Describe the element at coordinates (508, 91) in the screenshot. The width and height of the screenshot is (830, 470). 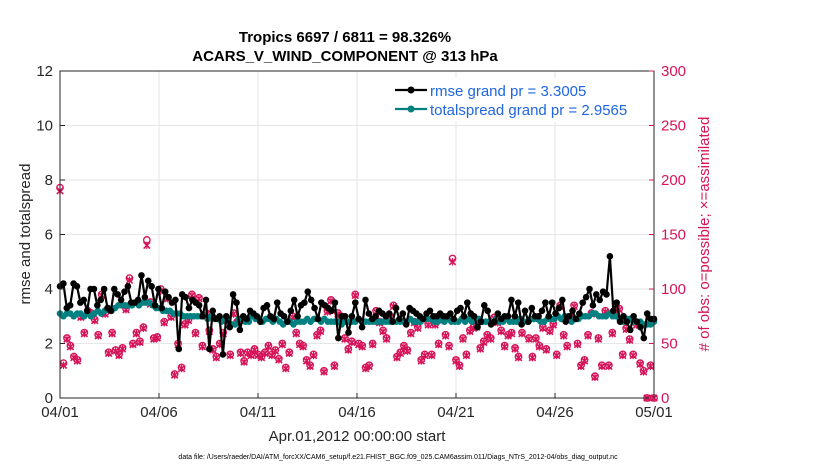
I see `legend-rmse-label: rmse grand pr = 3.3005` at that location.